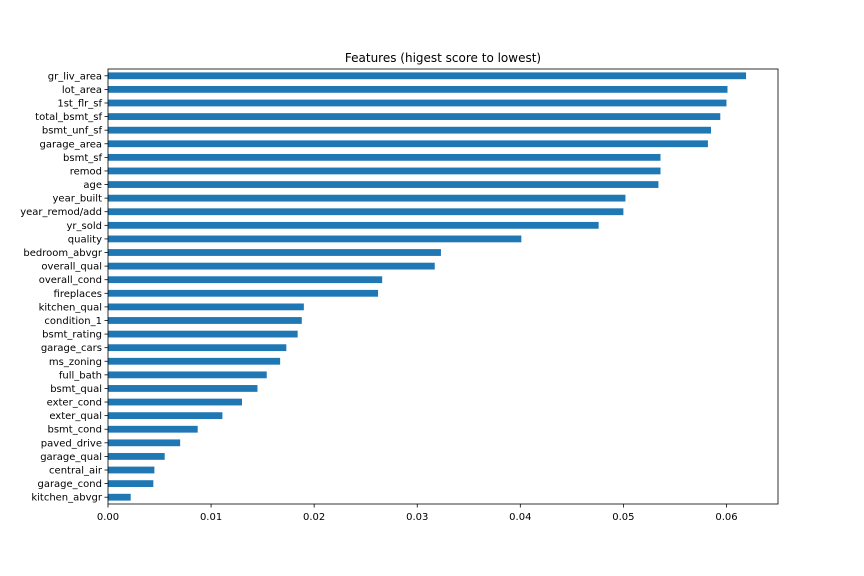 The image size is (864, 576). I want to click on bar-fireplaces, so click(243, 293).